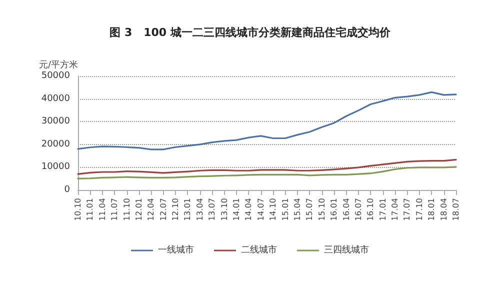  Describe the element at coordinates (67, 190) in the screenshot. I see `y-tick-label: 0` at that location.